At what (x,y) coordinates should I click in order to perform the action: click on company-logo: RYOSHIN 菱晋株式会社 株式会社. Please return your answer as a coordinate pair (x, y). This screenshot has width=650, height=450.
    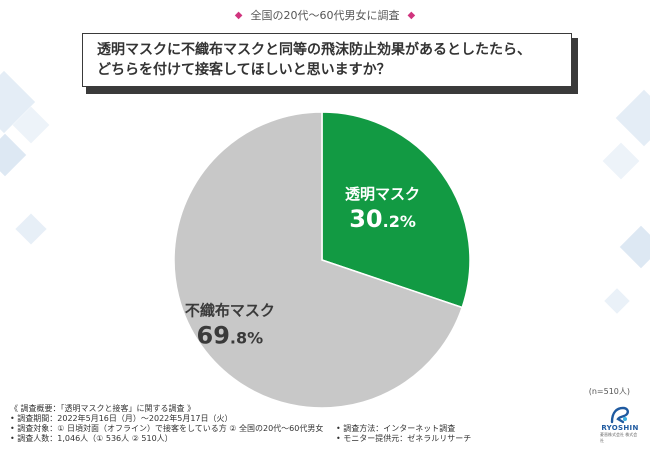
    Looking at the image, I should click on (620, 426).